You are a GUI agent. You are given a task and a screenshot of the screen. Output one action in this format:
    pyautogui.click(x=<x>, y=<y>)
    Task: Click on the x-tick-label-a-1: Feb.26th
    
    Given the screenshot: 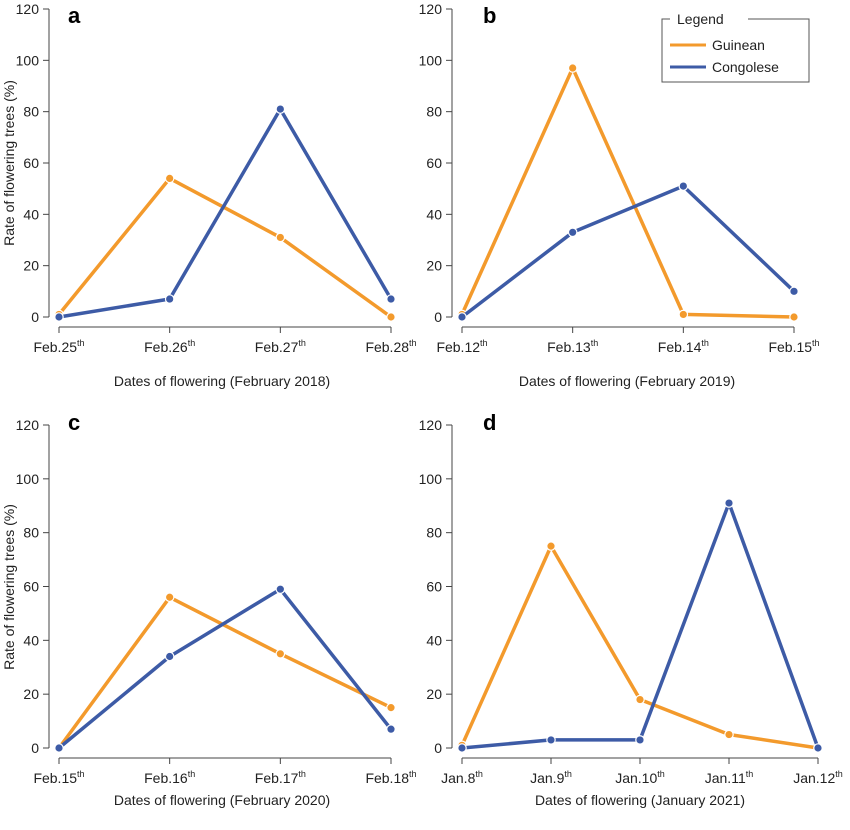 What is the action you would take?
    pyautogui.click(x=169, y=346)
    